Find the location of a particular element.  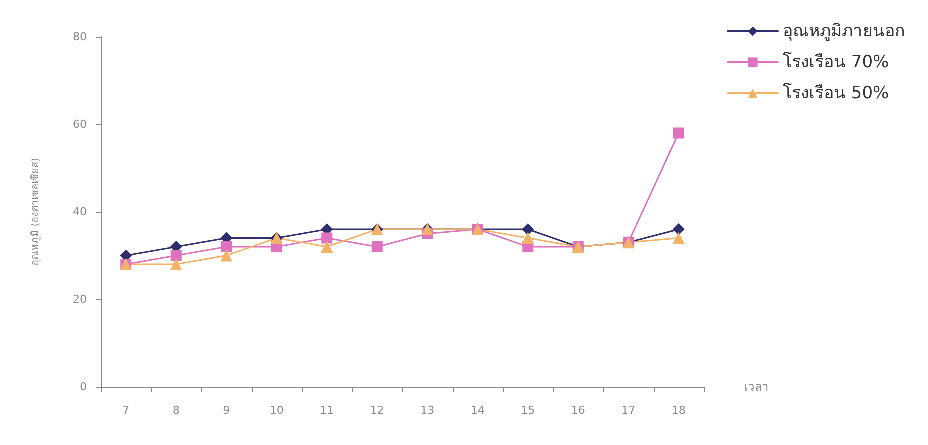

legend-label: โรงเรือน 70% is located at coordinates (836, 62).